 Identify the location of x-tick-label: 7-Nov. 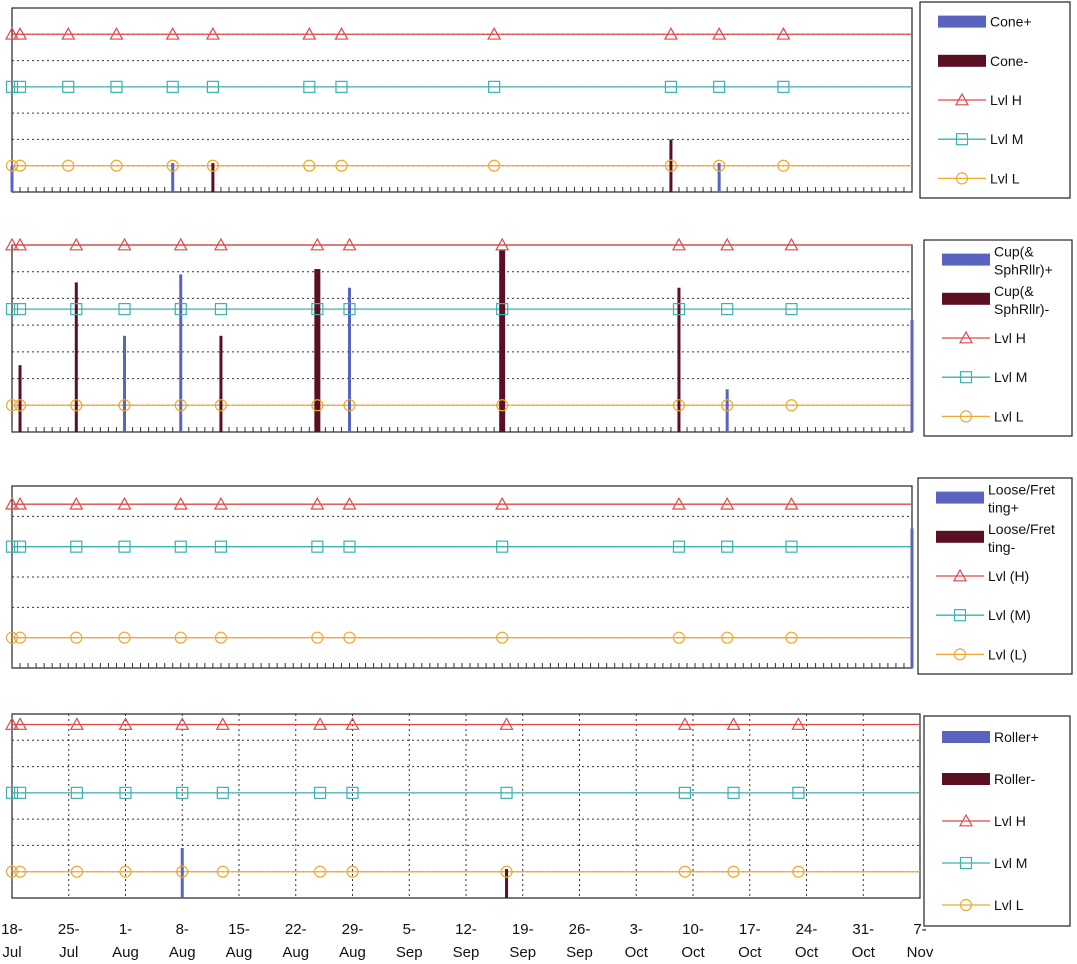
(920, 941).